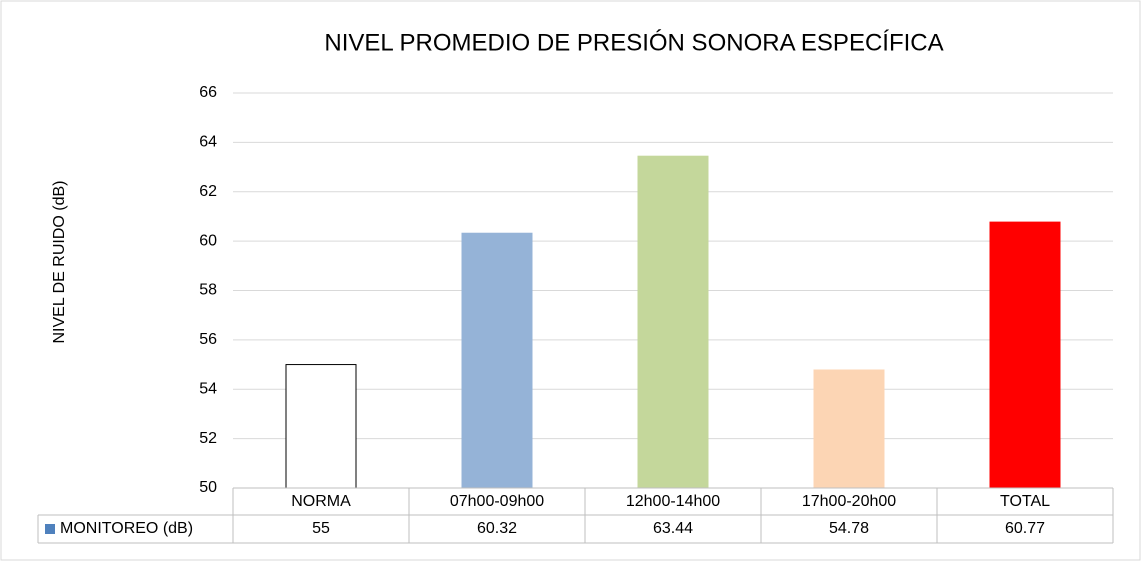 The width and height of the screenshot is (1141, 561). What do you see at coordinates (849, 501) in the screenshot?
I see `x-tick-label: 17h00-20h00` at bounding box center [849, 501].